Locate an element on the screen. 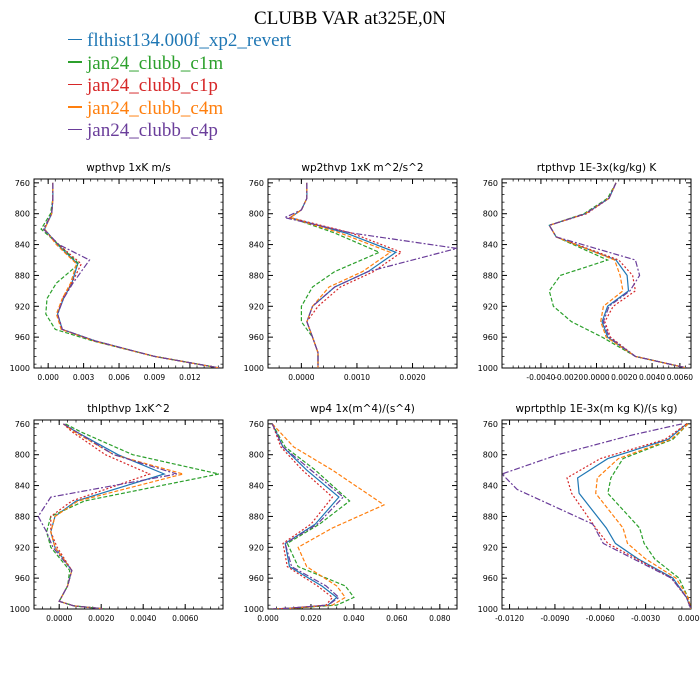  x-tick-label: 0.000 is located at coordinates (268, 618).